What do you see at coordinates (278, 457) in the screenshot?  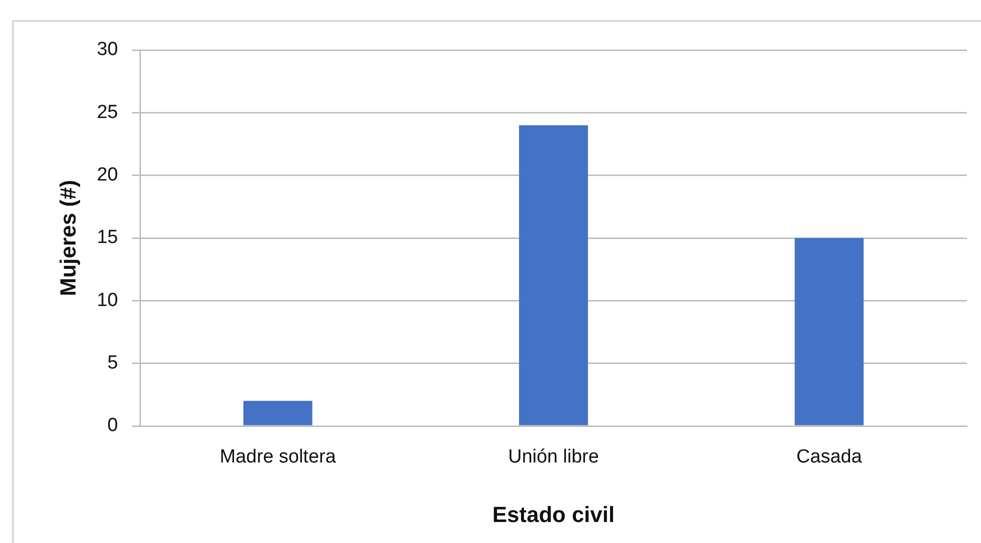 I see `x-tick-label: Madre soltera` at bounding box center [278, 457].